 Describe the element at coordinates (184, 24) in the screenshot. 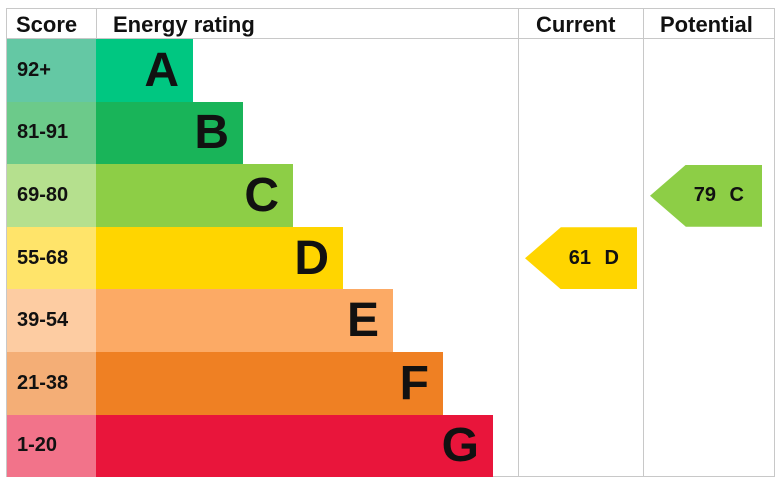

I see `header-energy-rating: Energy rating` at that location.